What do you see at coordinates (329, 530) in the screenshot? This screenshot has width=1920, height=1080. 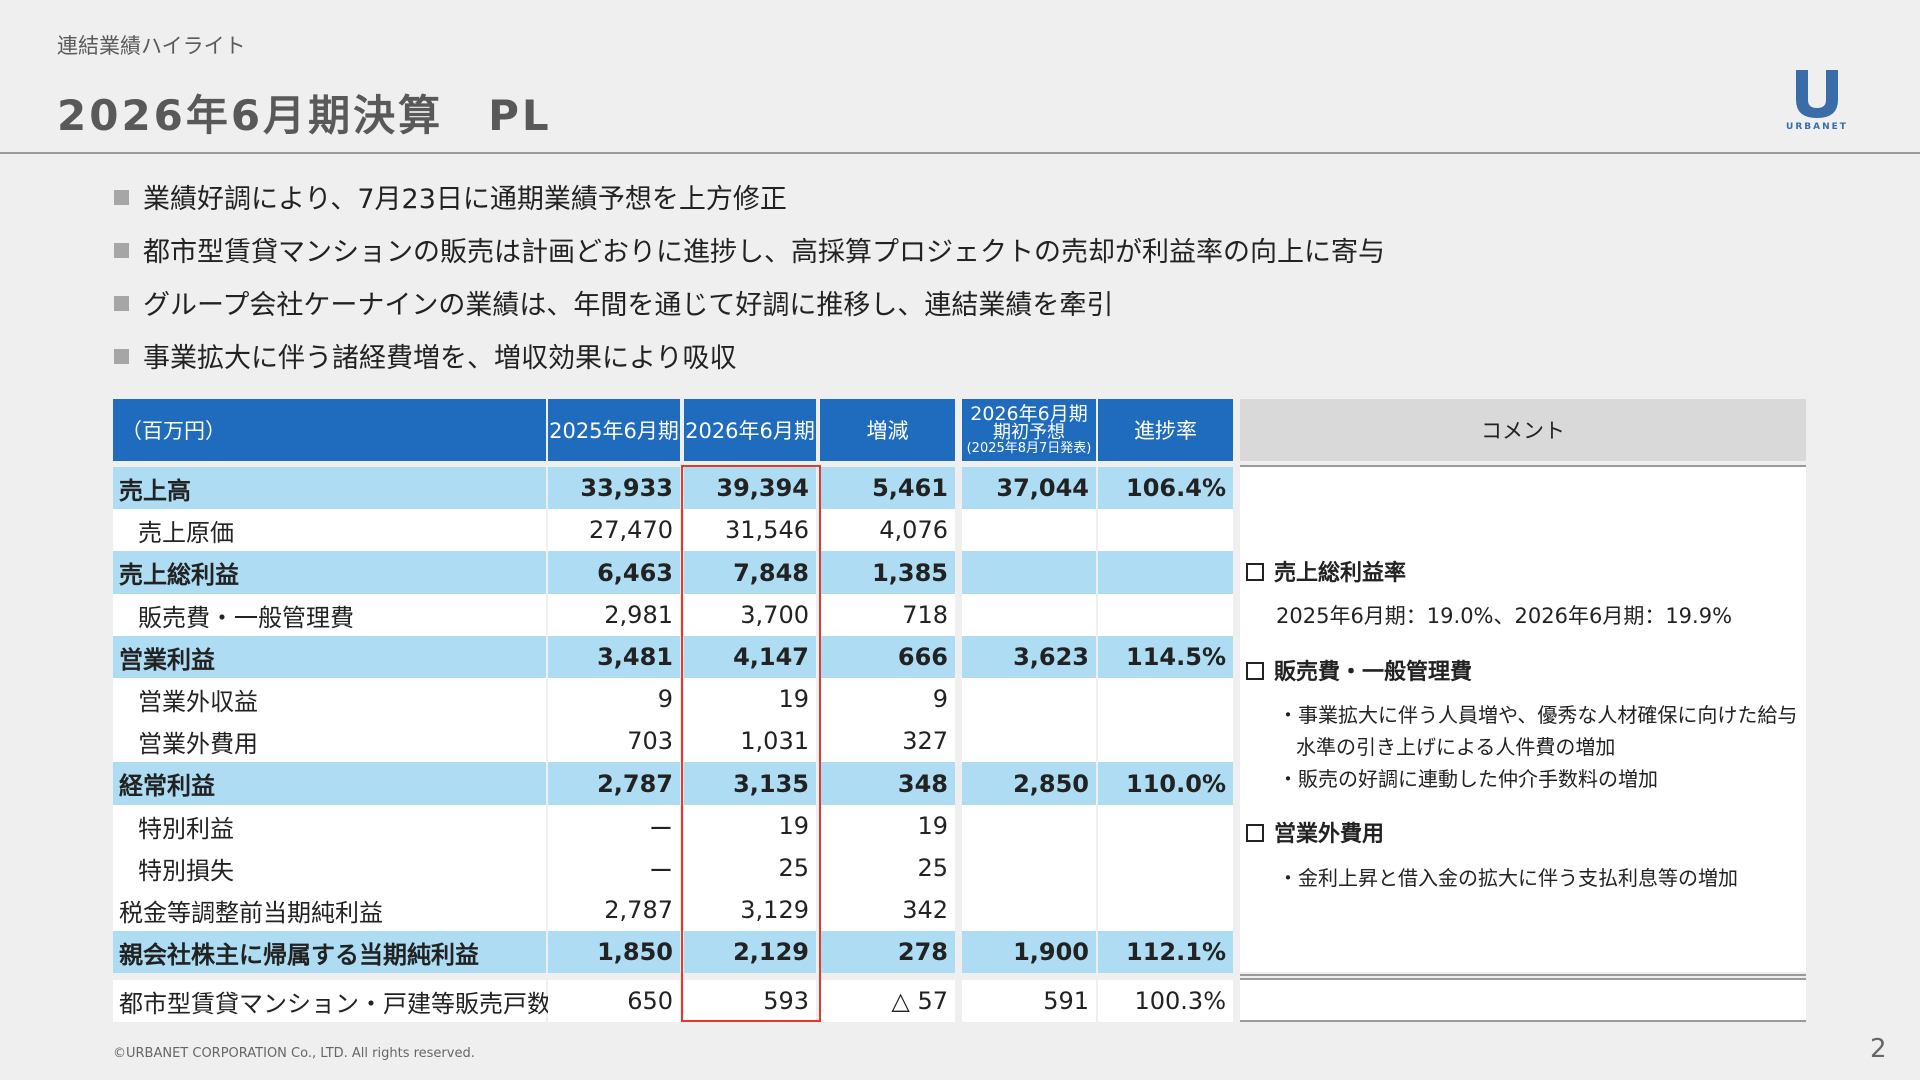 I see `table-row-label-cell: 売上原価` at bounding box center [329, 530].